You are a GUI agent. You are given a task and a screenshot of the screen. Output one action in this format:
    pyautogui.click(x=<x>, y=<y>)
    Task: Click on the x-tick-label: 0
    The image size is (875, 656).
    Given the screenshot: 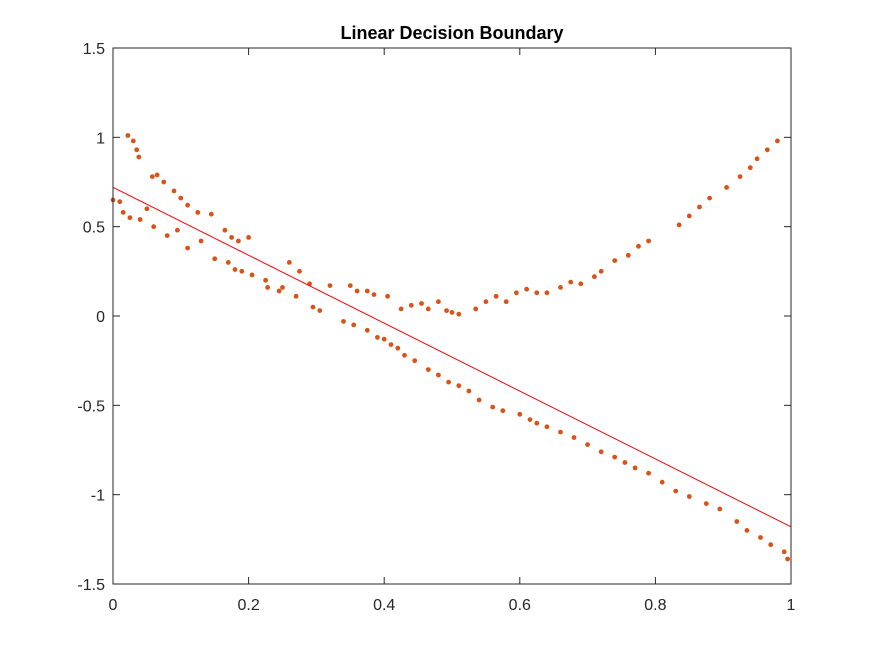 What is the action you would take?
    pyautogui.click(x=113, y=605)
    